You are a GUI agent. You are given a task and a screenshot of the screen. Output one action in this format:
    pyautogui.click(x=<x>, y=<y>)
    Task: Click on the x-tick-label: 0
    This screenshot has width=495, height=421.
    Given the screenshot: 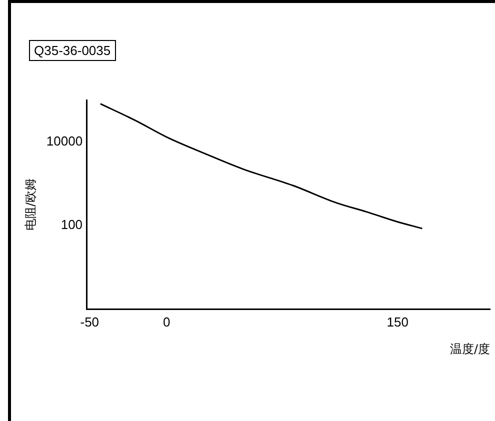 What is the action you would take?
    pyautogui.click(x=166, y=322)
    